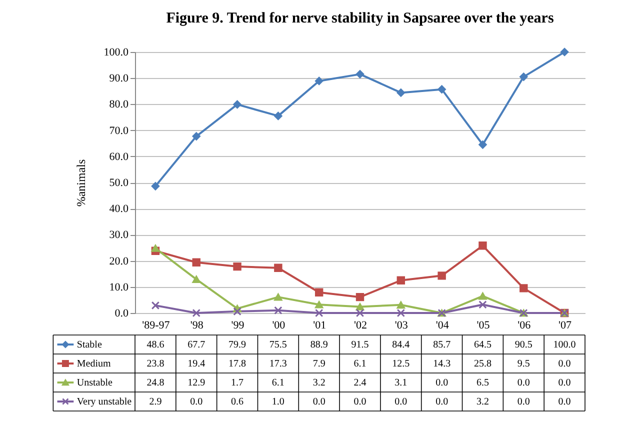 Image resolution: width=628 pixels, height=427 pixels. I want to click on data-label: 100.0, so click(564, 345).